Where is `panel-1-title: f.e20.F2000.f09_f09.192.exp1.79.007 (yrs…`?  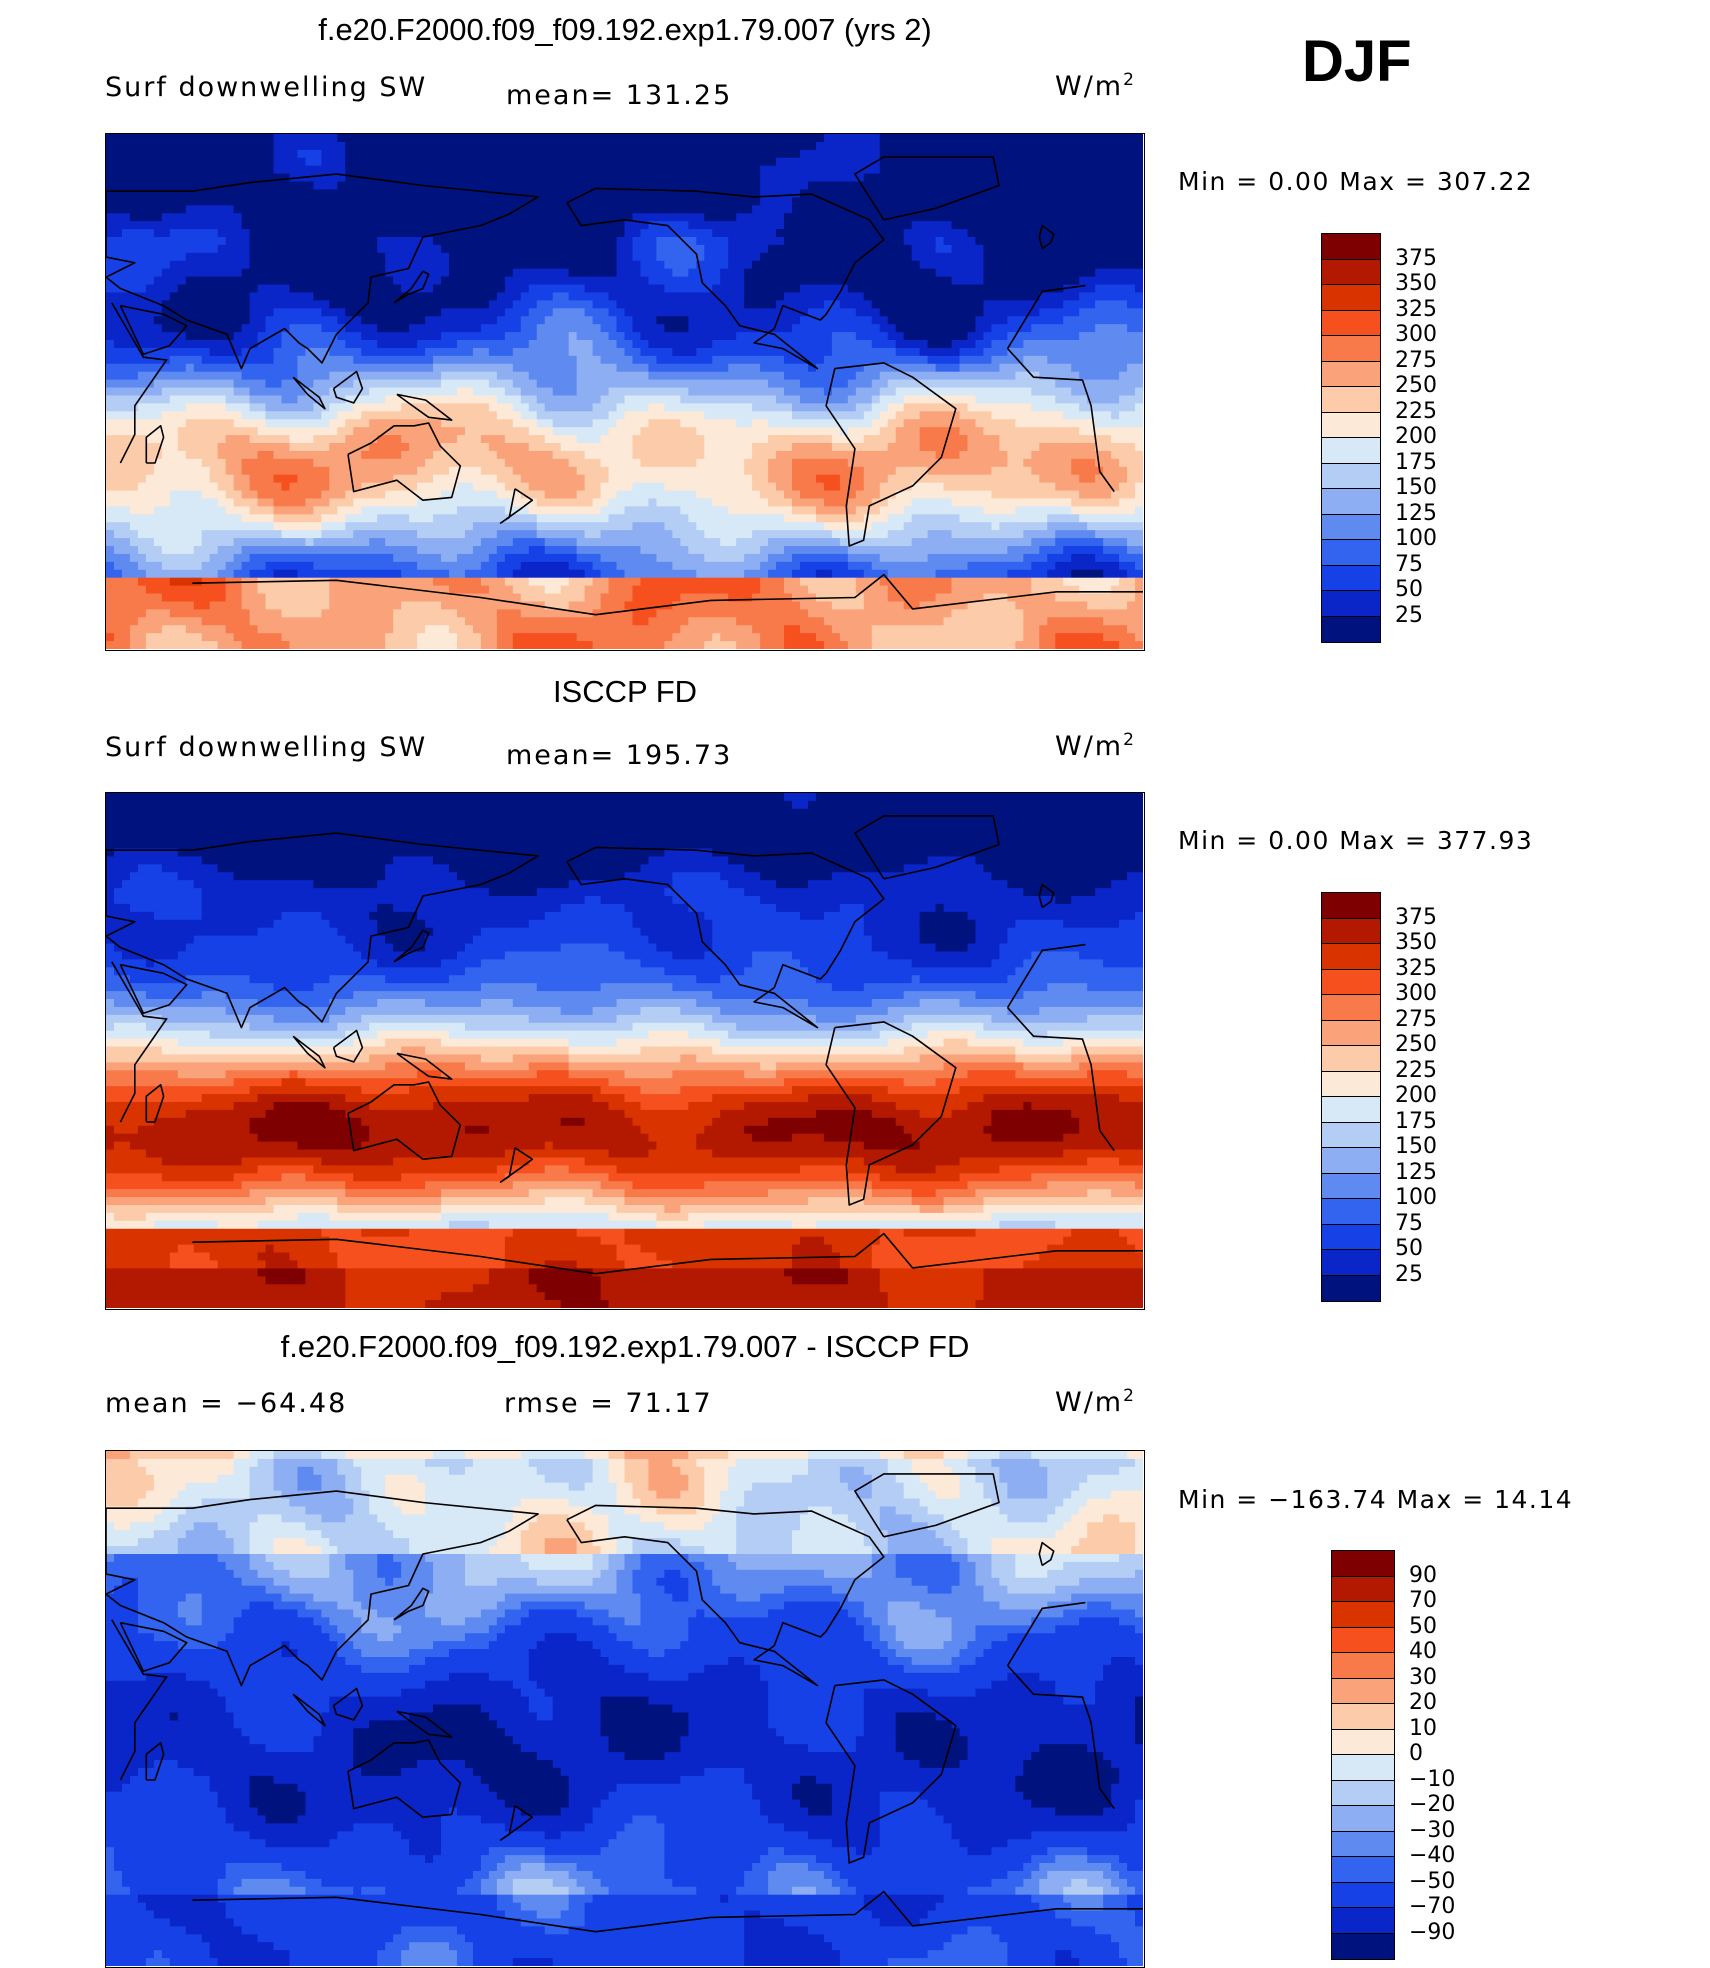
panel-1-title: f.e20.F2000.f09_f09.192.exp1.79.007 (yrs… is located at coordinates (625, 29).